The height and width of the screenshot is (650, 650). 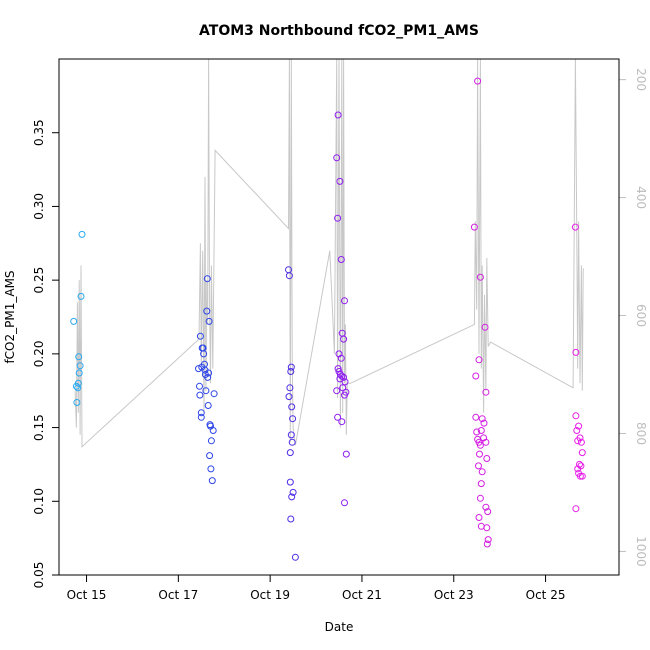 I want to click on data-point-s2-p7, so click(x=290, y=453).